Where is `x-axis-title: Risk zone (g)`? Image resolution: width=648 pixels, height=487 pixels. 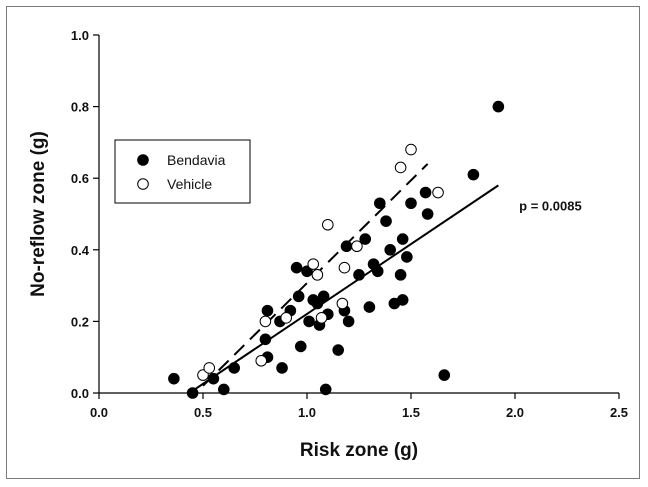 x-axis-title: Risk zone (g) is located at coordinates (359, 450).